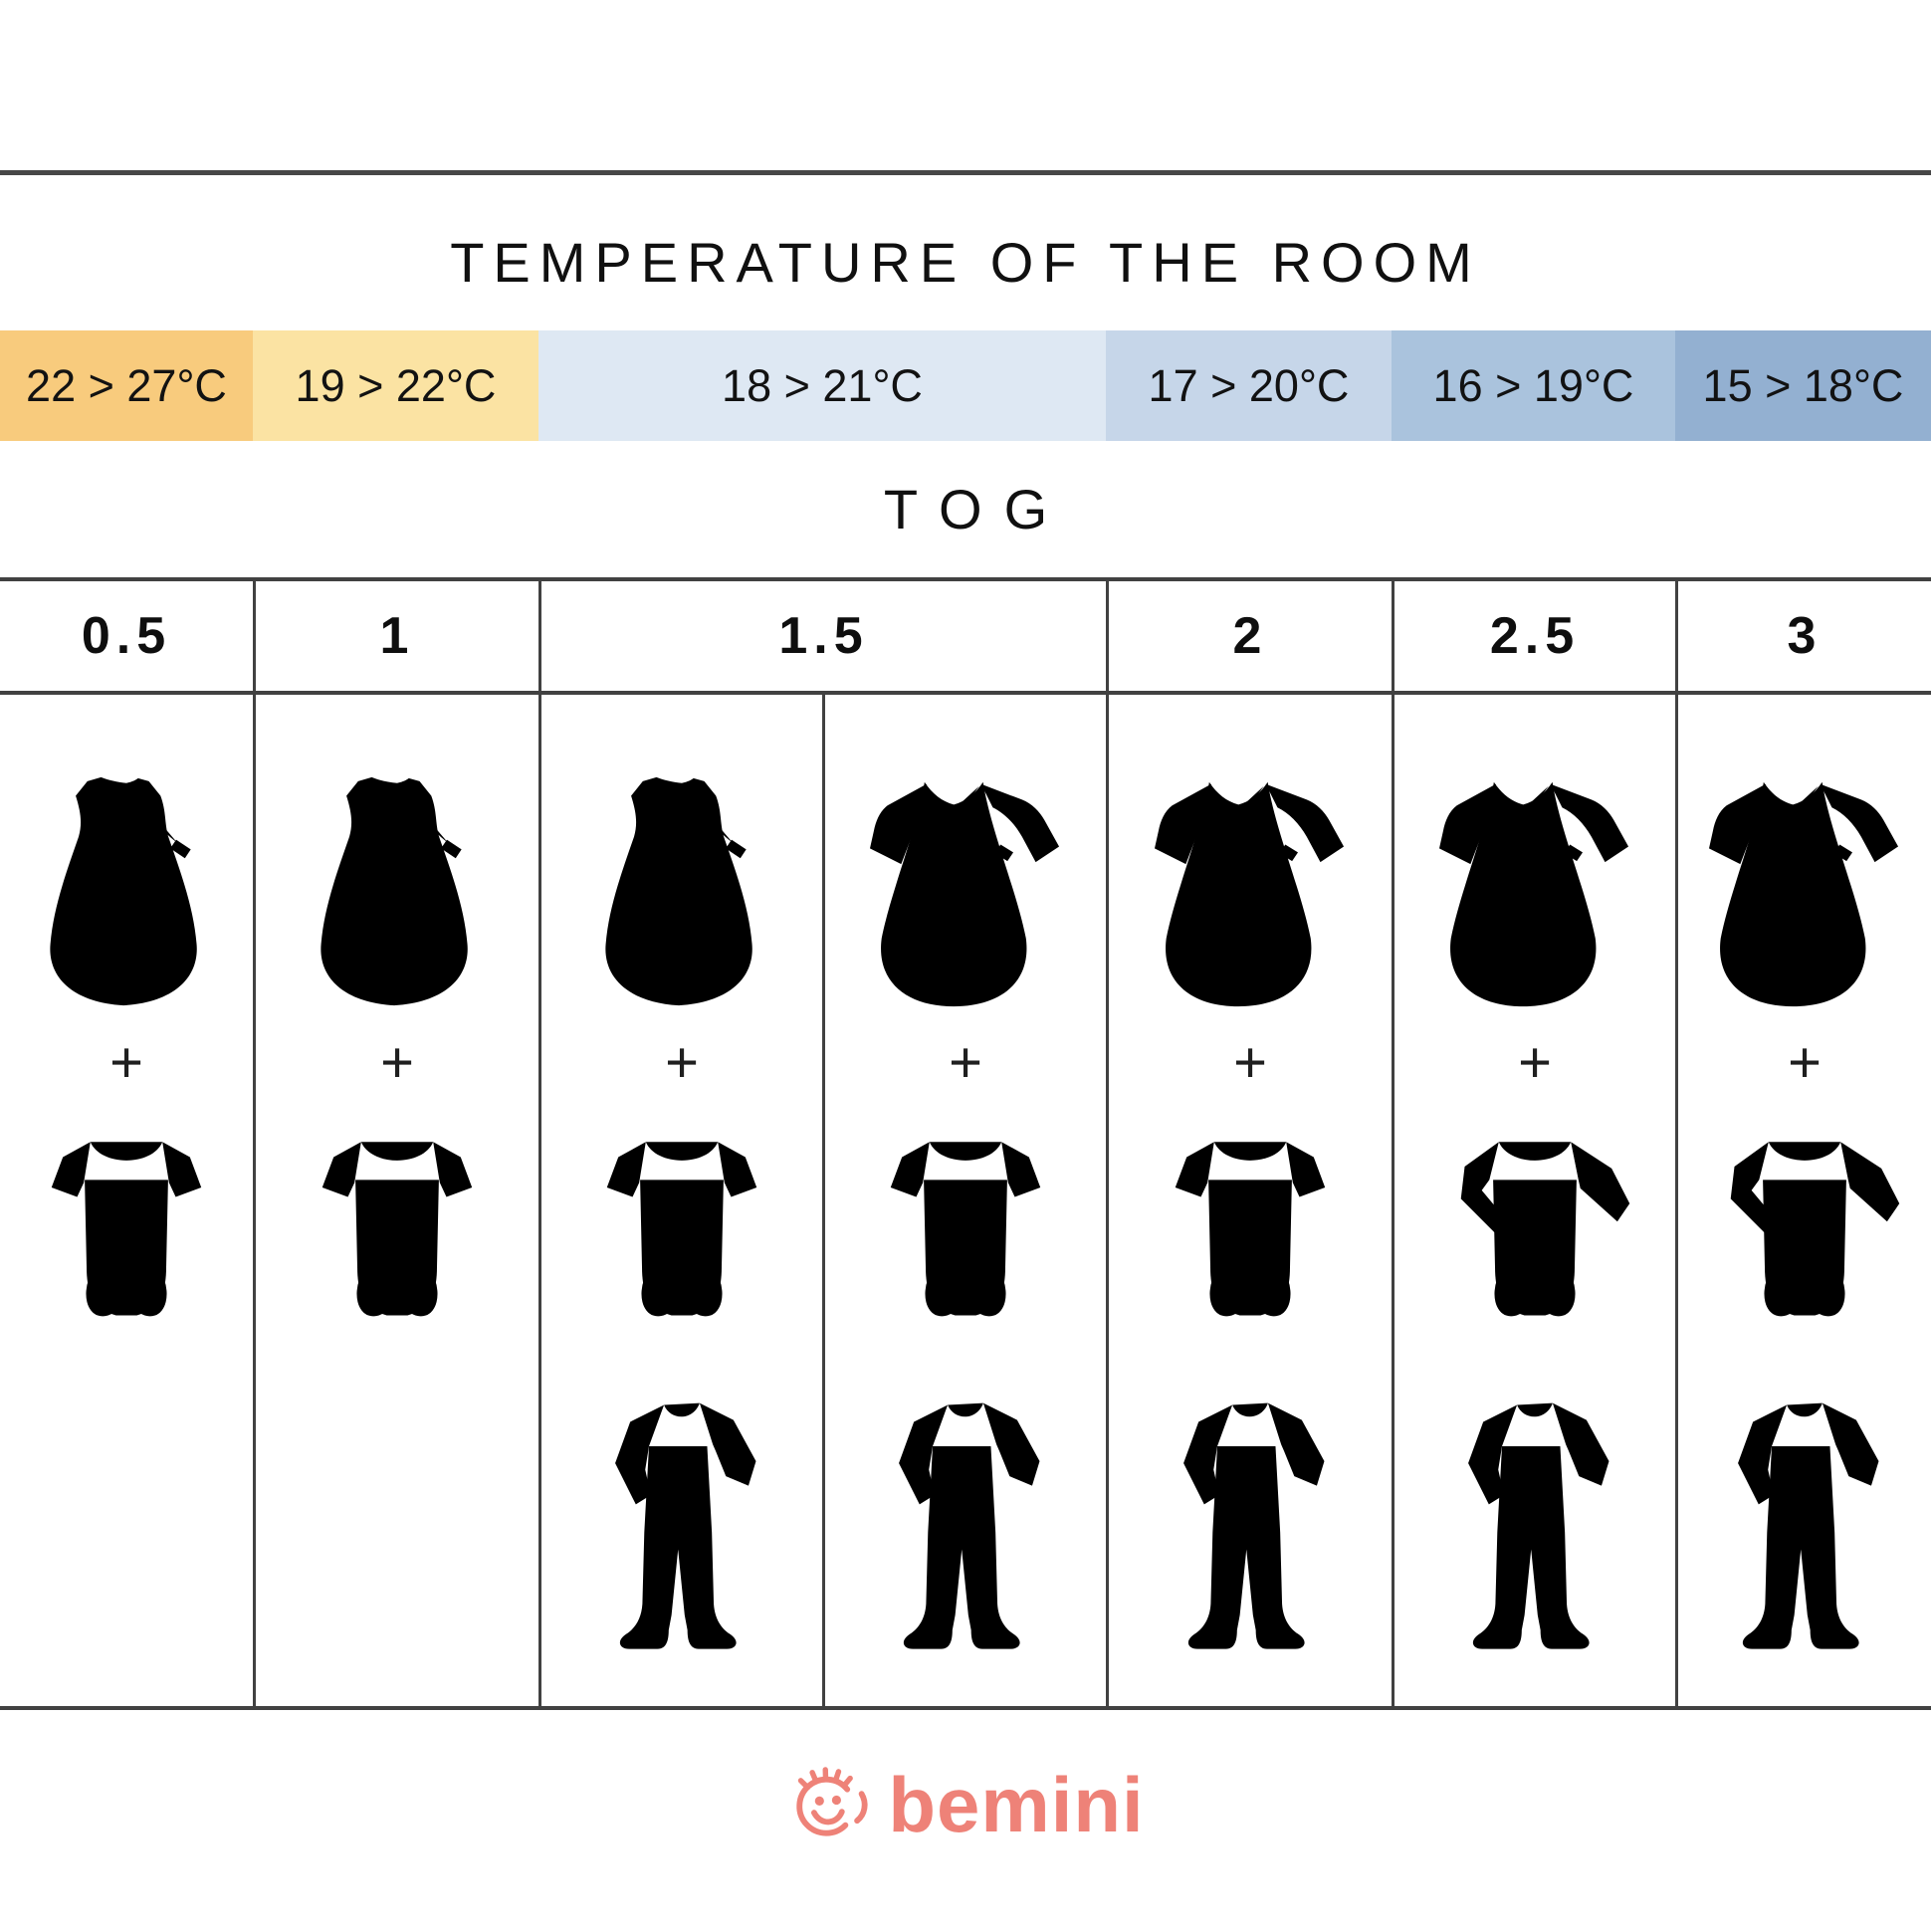  What do you see at coordinates (977, 509) in the screenshot?
I see `tog-label: TOG` at bounding box center [977, 509].